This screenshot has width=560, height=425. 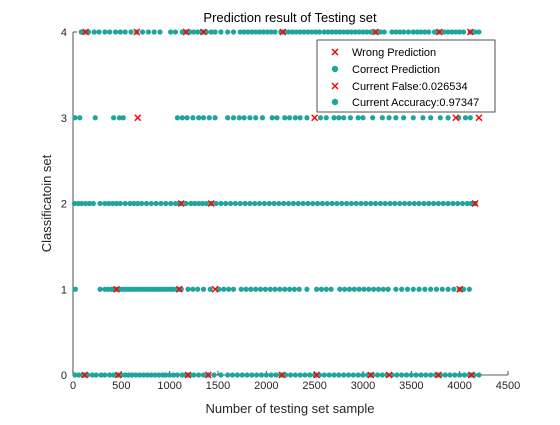 I want to click on x-tick-label: 3500, so click(x=411, y=386).